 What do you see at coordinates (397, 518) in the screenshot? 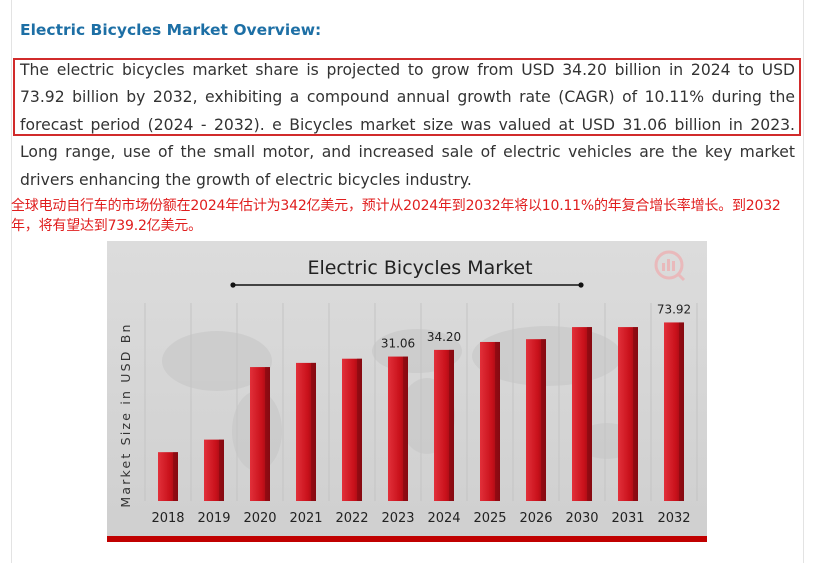
I see `x-tick-2023: 2023` at bounding box center [397, 518].